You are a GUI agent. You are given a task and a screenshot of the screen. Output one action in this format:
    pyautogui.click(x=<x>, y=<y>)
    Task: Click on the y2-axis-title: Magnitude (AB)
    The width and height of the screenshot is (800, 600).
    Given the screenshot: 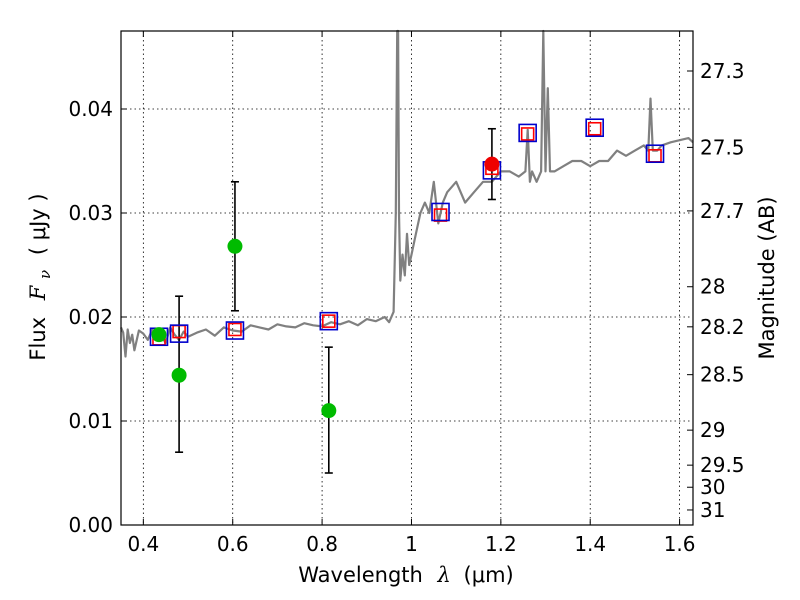 What is the action you would take?
    pyautogui.click(x=767, y=277)
    